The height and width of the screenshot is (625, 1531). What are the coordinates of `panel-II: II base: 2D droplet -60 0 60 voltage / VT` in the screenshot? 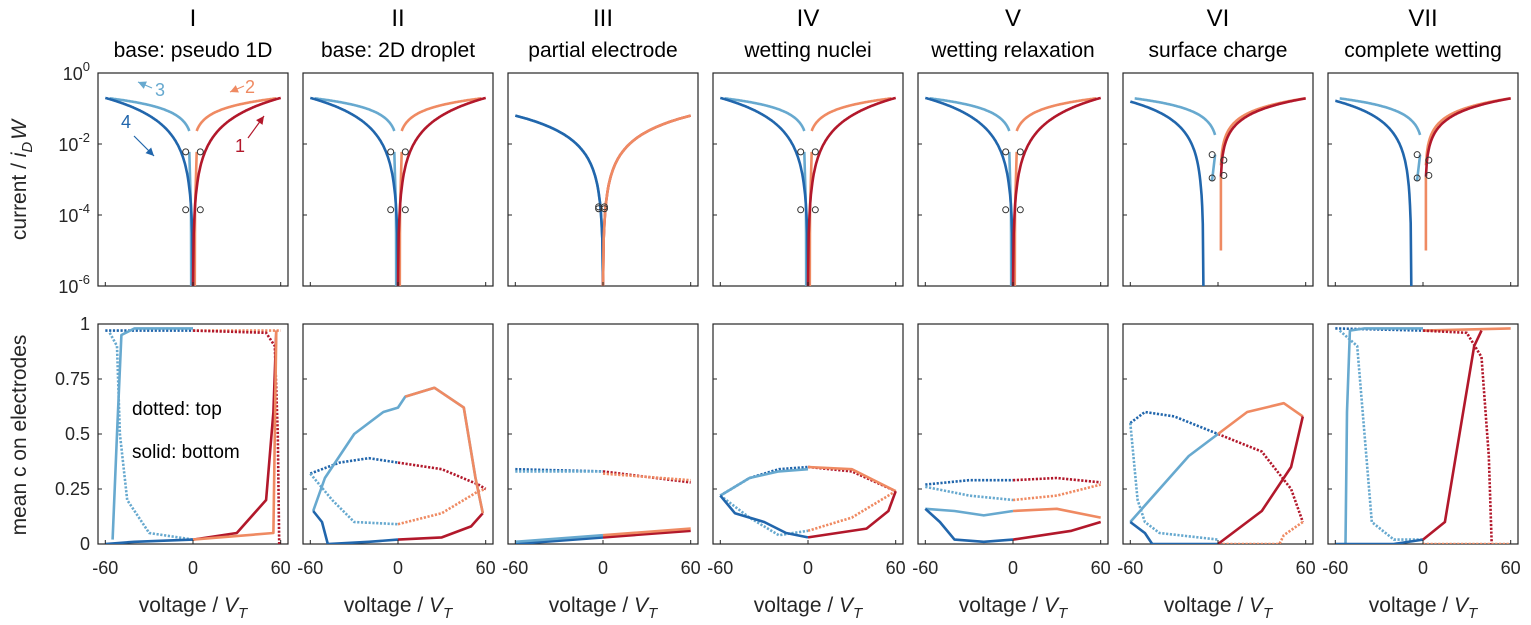 It's located at (396, 313).